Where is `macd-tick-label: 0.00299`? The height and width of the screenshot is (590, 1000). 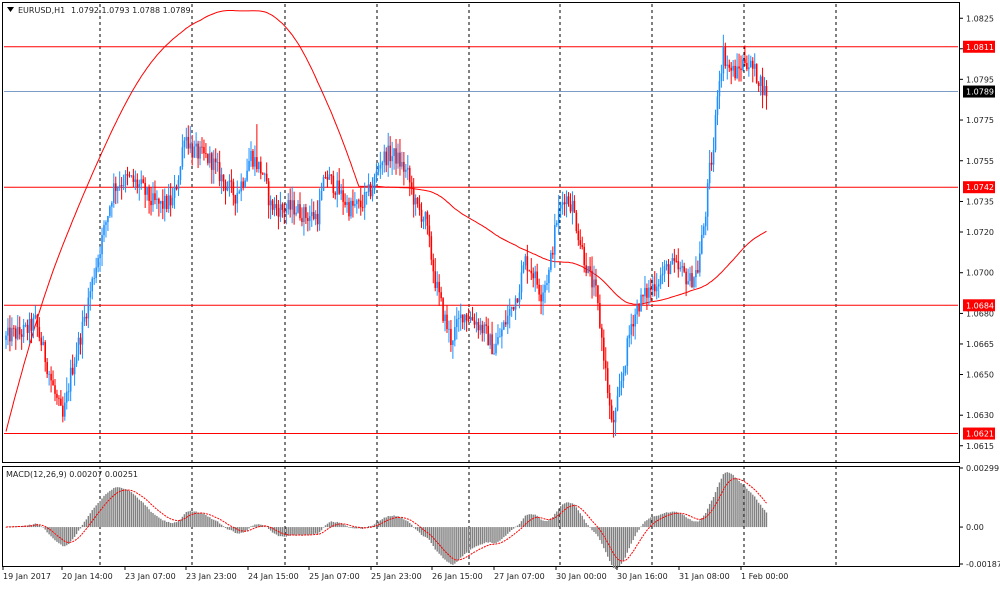
macd-tick-label: 0.00299 is located at coordinates (982, 468).